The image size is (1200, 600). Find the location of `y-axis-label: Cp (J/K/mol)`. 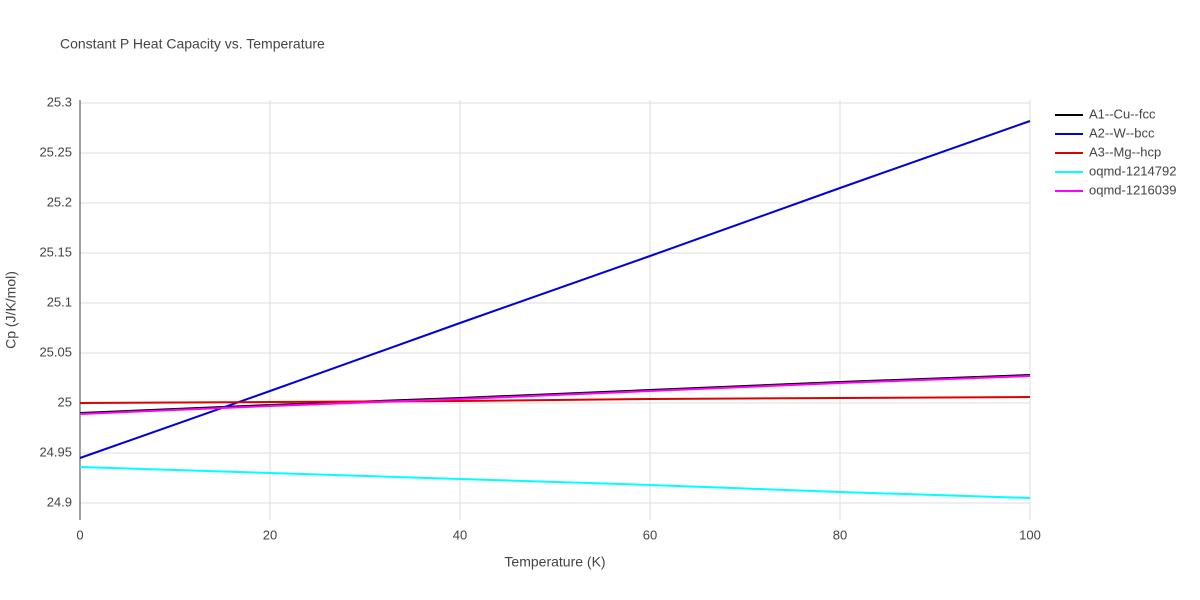

y-axis-label: Cp (J/K/mol) is located at coordinates (11, 310).